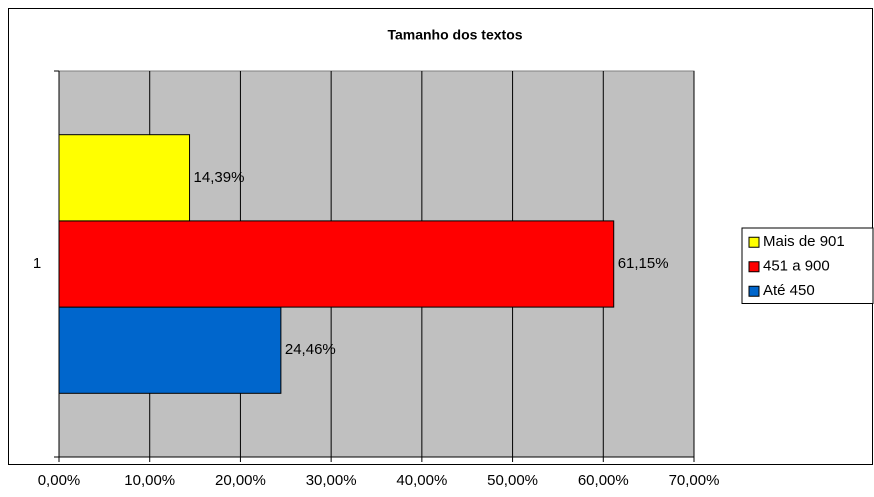 The image size is (874, 497). Describe the element at coordinates (37, 263) in the screenshot. I see `y-tick-label: 1` at that location.